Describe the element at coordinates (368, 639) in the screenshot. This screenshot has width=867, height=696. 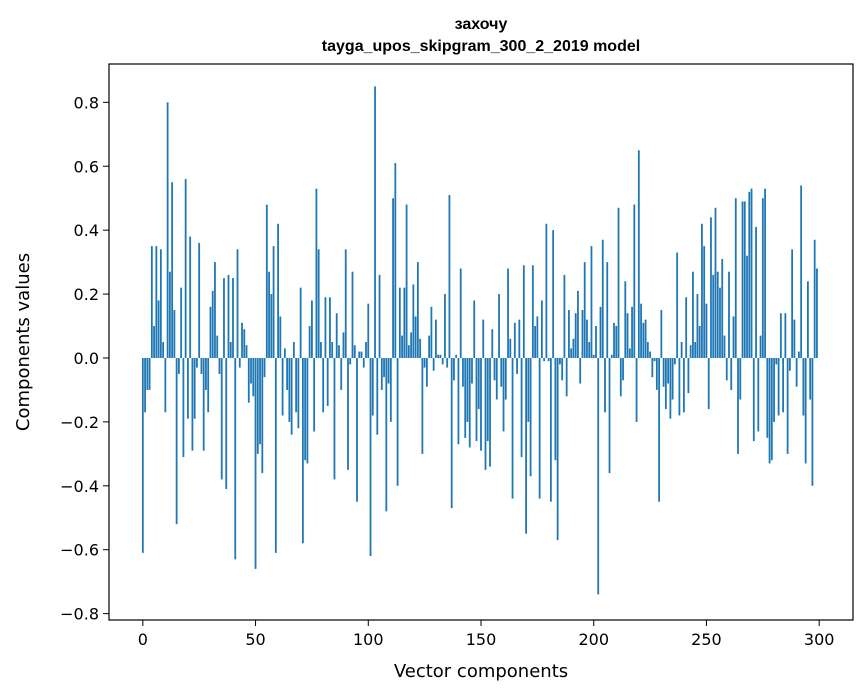
I see `x-tick-label: 100` at that location.